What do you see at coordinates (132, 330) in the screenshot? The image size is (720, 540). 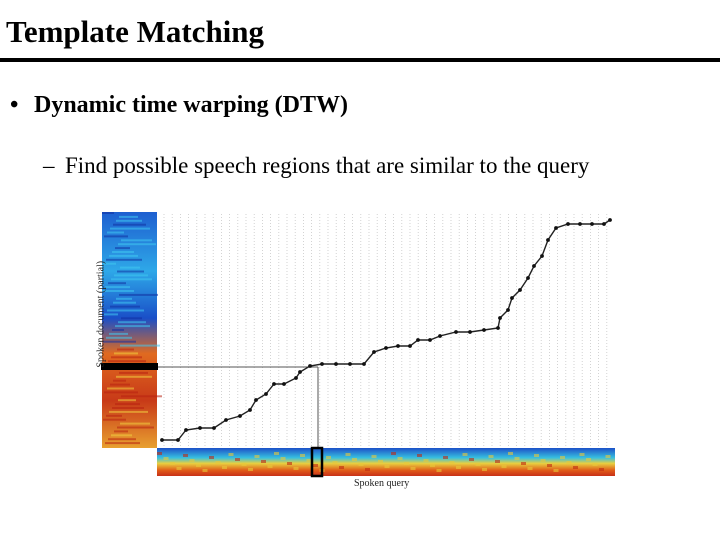 I see `document-spectrogram` at bounding box center [132, 330].